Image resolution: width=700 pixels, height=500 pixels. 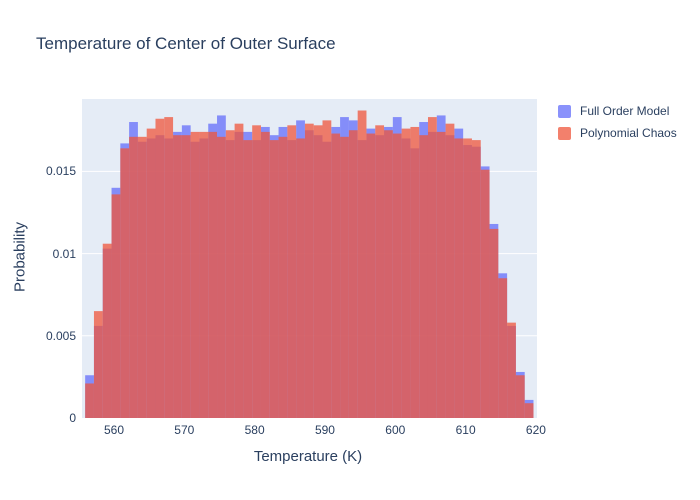 I want to click on legend-label: Polynomial Chaos, so click(x=628, y=133).